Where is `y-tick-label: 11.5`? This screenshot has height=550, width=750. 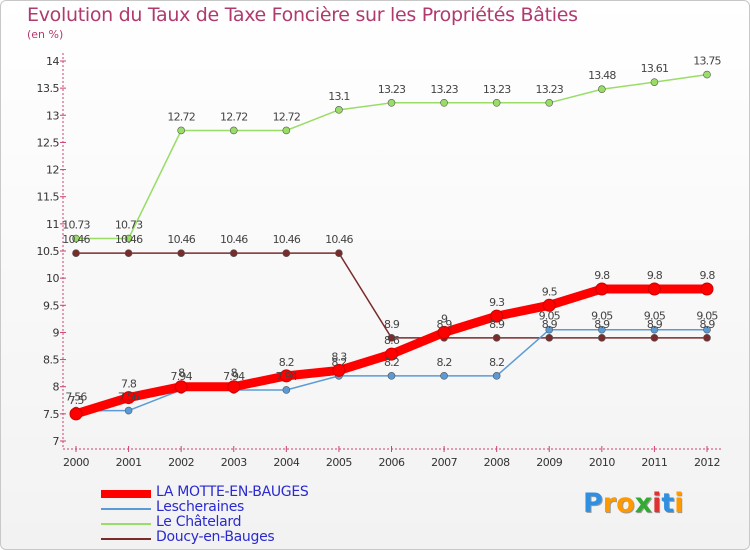 y-tick-label: 11.5 is located at coordinates (48, 197).